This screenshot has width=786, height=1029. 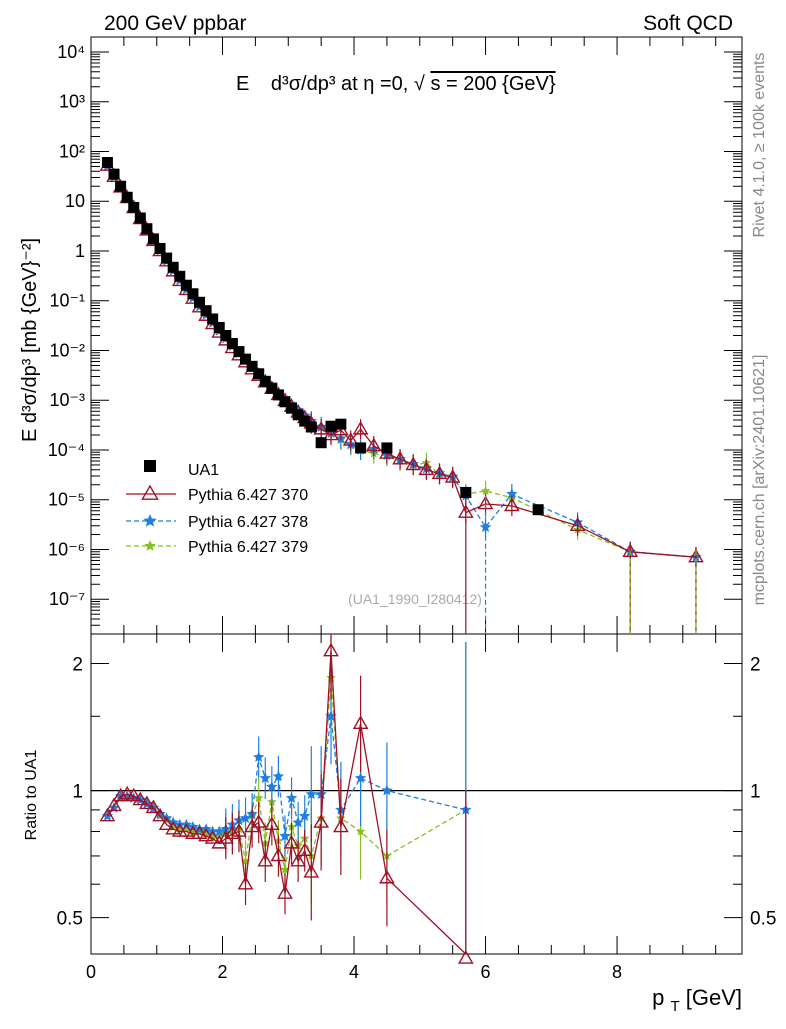 I want to click on title-rest: s = 200 {GeV}, so click(x=492, y=84).